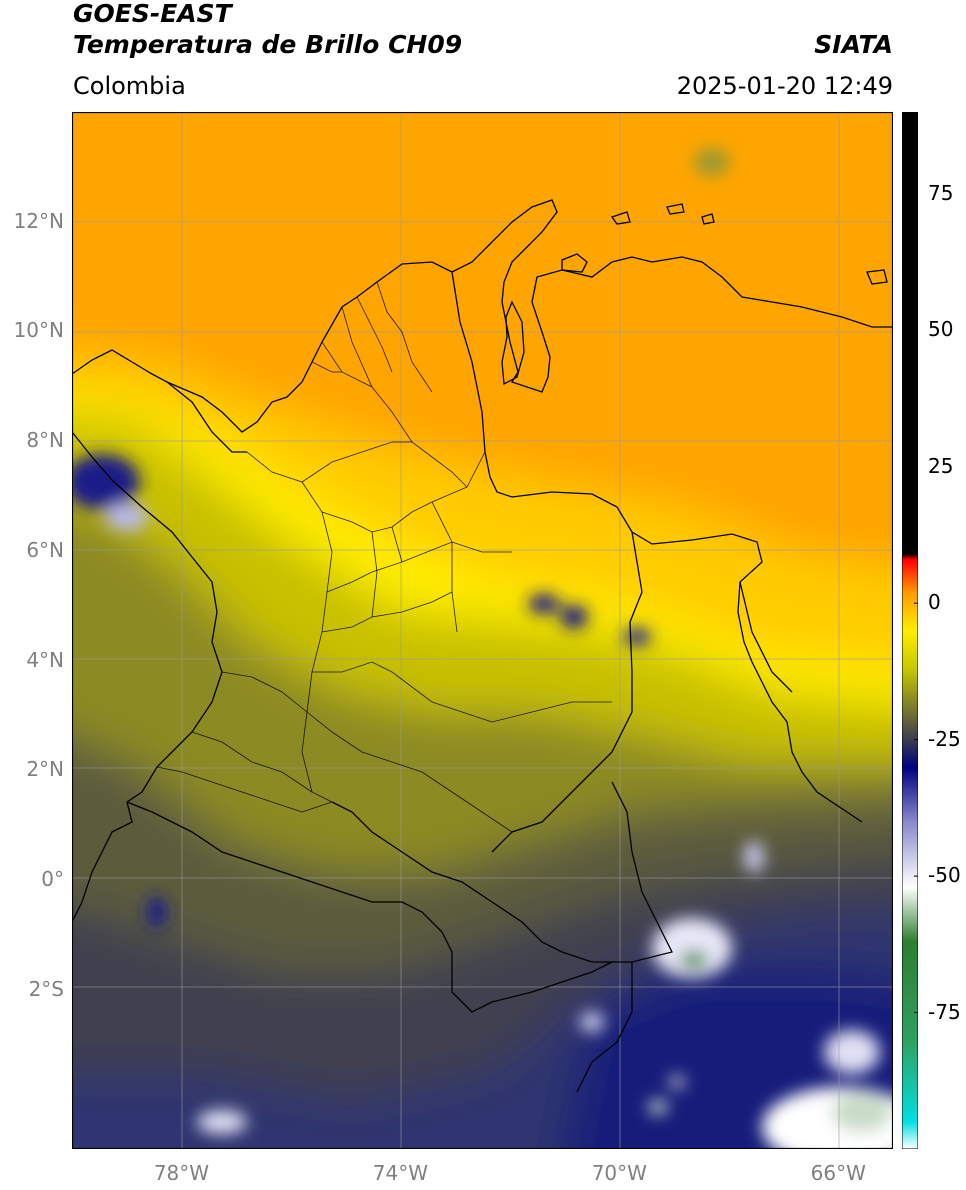  I want to click on longitude-label: 78°W, so click(181, 1173).